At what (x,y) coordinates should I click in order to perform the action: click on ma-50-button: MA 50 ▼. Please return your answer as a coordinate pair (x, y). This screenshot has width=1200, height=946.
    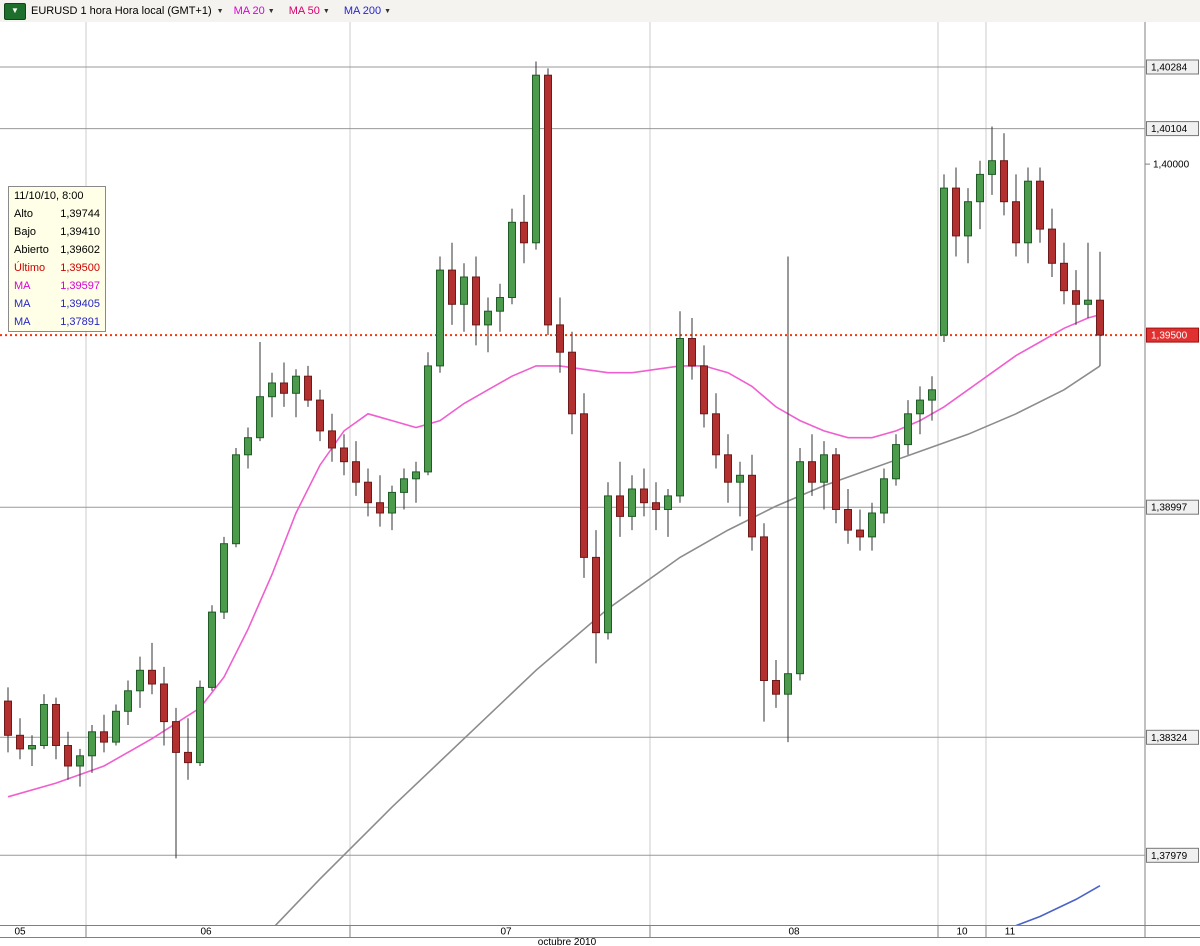
    Looking at the image, I should click on (309, 11).